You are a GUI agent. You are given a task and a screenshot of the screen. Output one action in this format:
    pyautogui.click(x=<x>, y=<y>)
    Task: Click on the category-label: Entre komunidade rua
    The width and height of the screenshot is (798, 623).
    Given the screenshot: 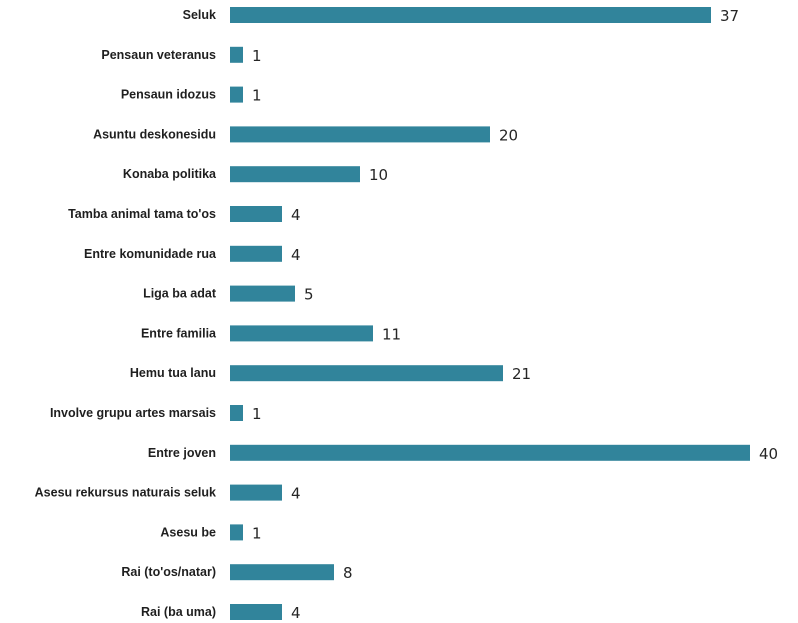 What is the action you would take?
    pyautogui.click(x=150, y=254)
    